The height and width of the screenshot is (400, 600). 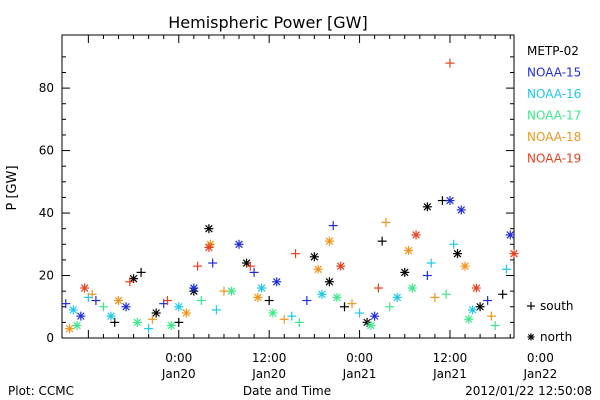 I want to click on y-axis-label: P [GW], so click(x=12, y=187).